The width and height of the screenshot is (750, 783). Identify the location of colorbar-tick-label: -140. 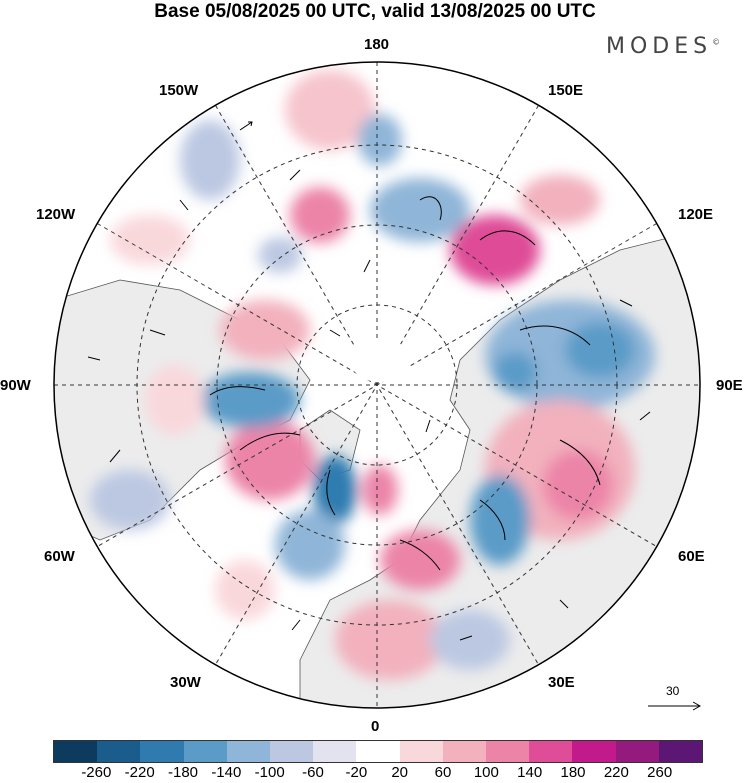
(226, 772).